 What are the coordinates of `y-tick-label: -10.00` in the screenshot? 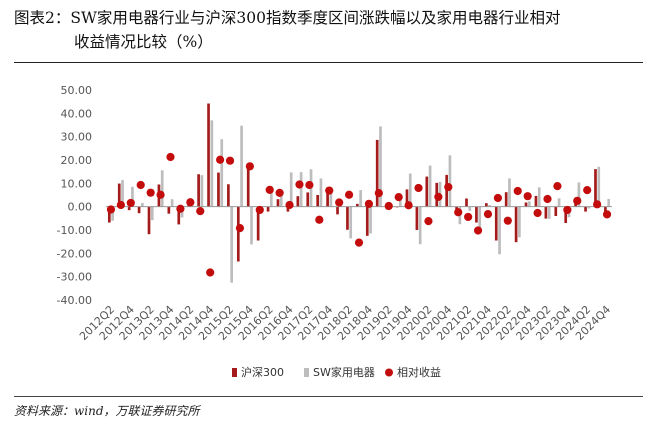 It's located at (74, 230).